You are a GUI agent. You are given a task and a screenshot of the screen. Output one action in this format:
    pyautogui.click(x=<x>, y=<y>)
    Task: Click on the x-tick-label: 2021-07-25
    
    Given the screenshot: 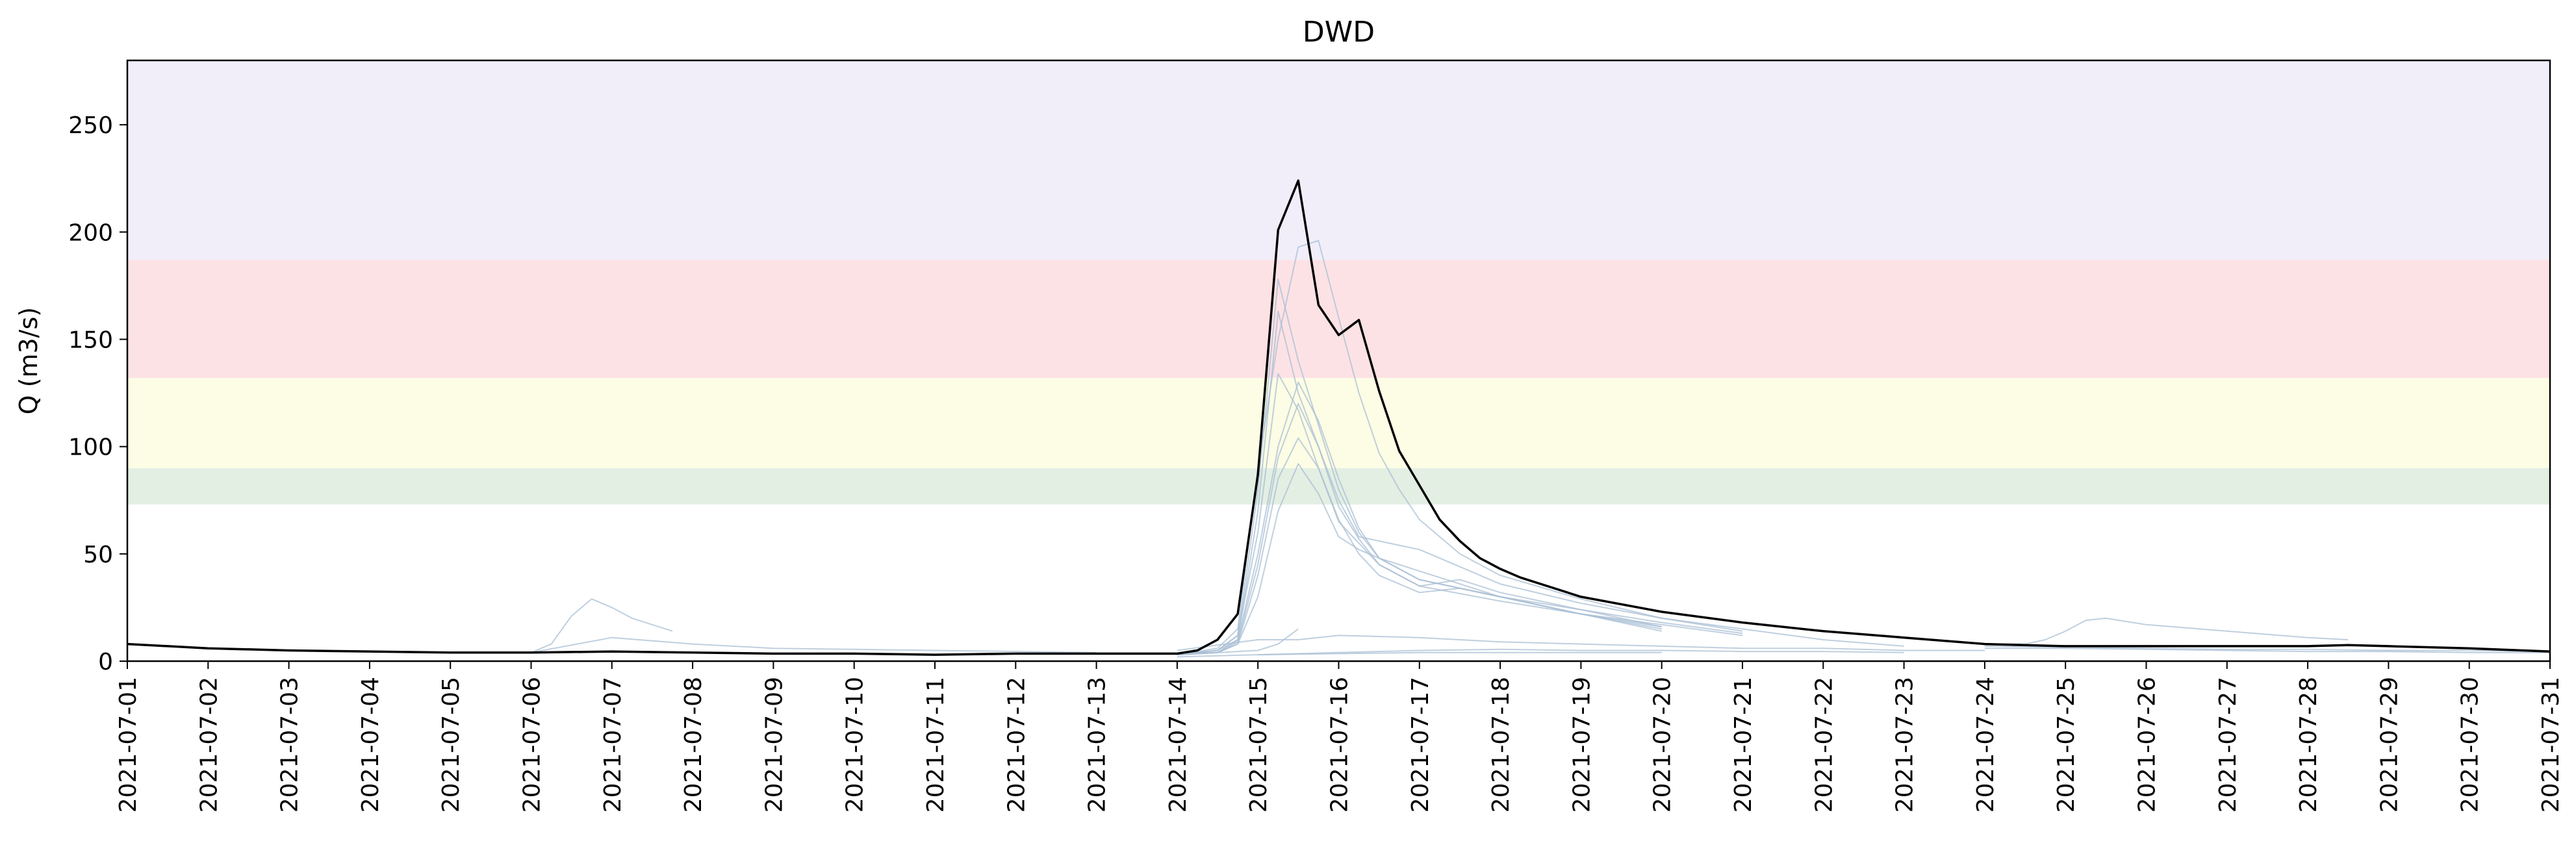 What is the action you would take?
    pyautogui.click(x=2066, y=744)
    